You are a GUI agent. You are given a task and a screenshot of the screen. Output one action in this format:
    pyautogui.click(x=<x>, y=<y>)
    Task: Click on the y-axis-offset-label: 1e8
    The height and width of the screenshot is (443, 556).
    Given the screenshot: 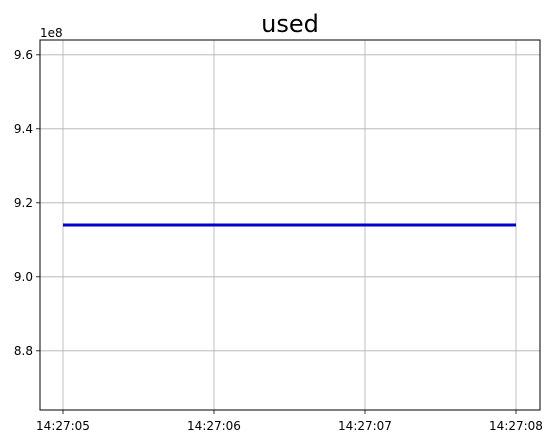 What is the action you would take?
    pyautogui.click(x=51, y=33)
    